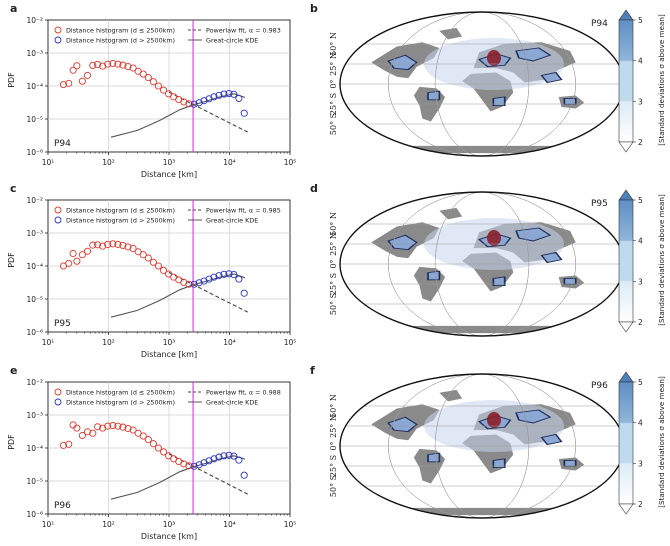 This screenshot has height=546, width=670. Describe the element at coordinates (62, 324) in the screenshot. I see `panel-tag: P95` at that location.